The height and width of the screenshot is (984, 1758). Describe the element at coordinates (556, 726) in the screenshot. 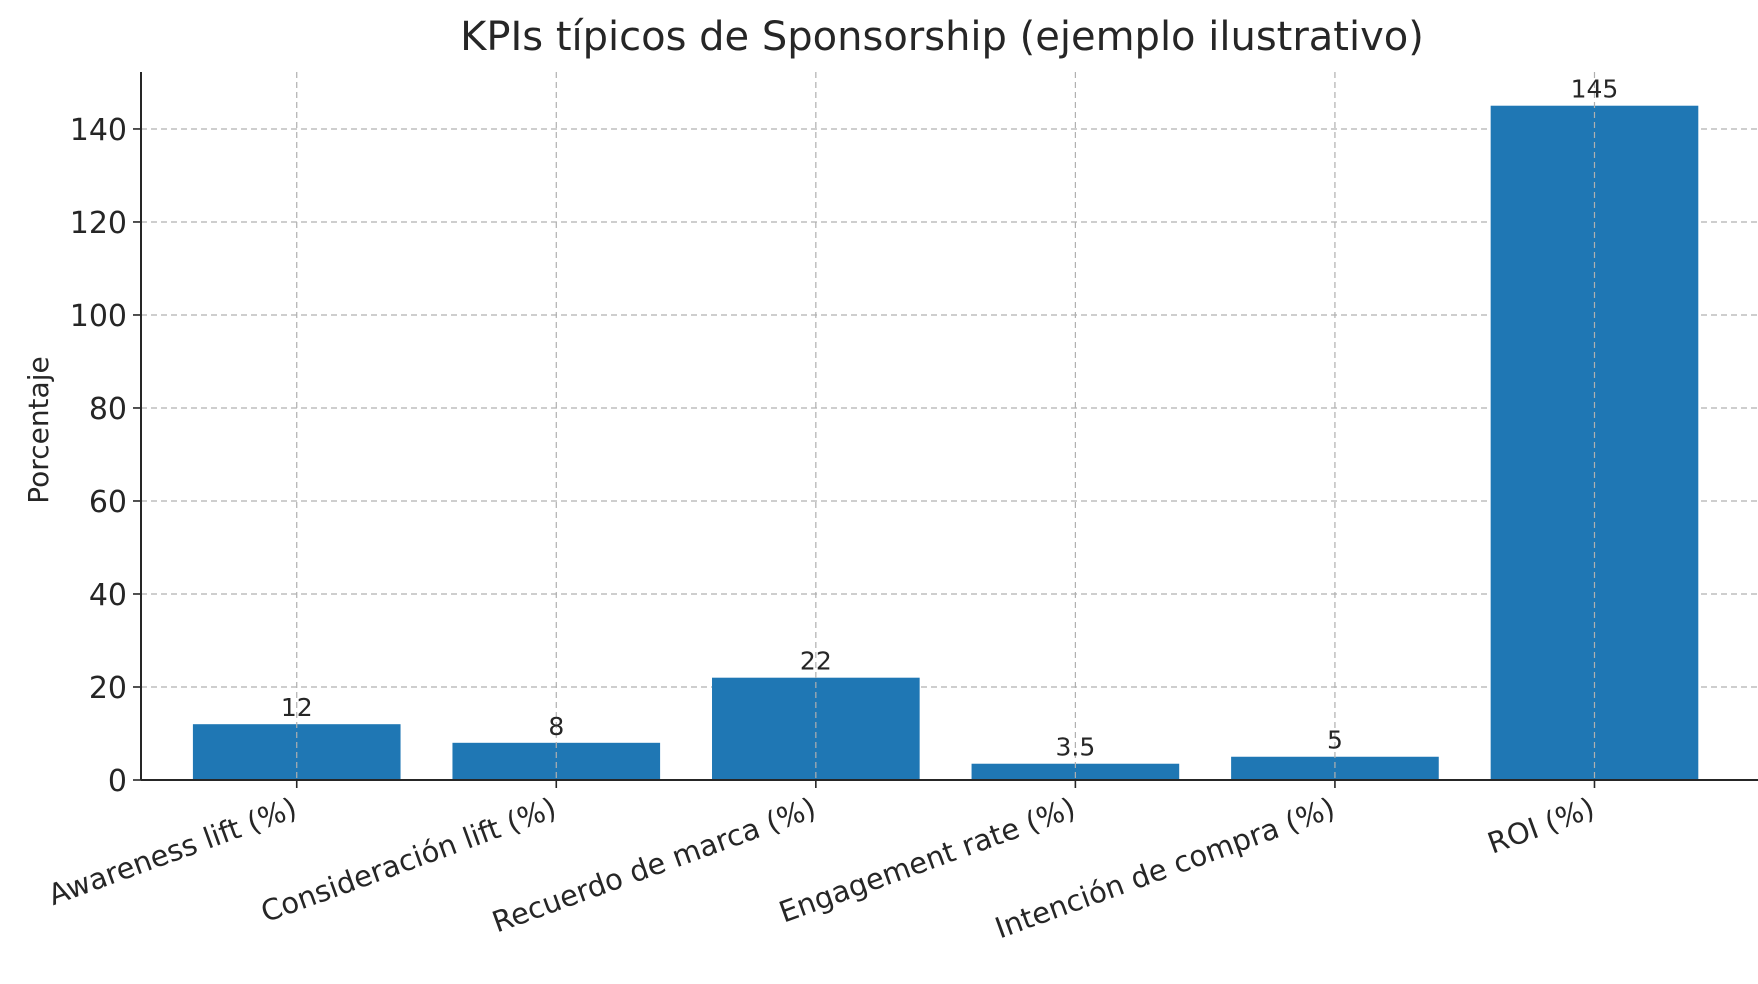

I see `bar-value-label: 8` at that location.